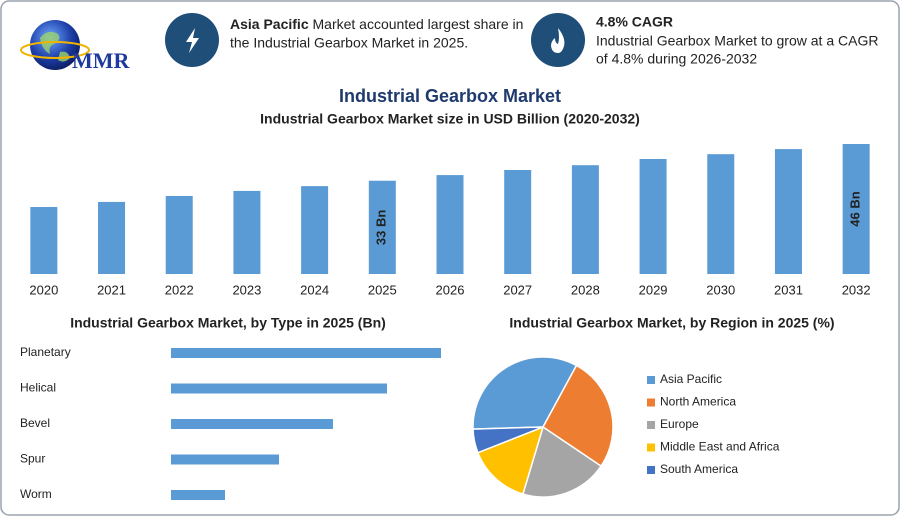 The image size is (900, 516). What do you see at coordinates (720, 289) in the screenshot?
I see `x-tick-label: 2030` at bounding box center [720, 289].